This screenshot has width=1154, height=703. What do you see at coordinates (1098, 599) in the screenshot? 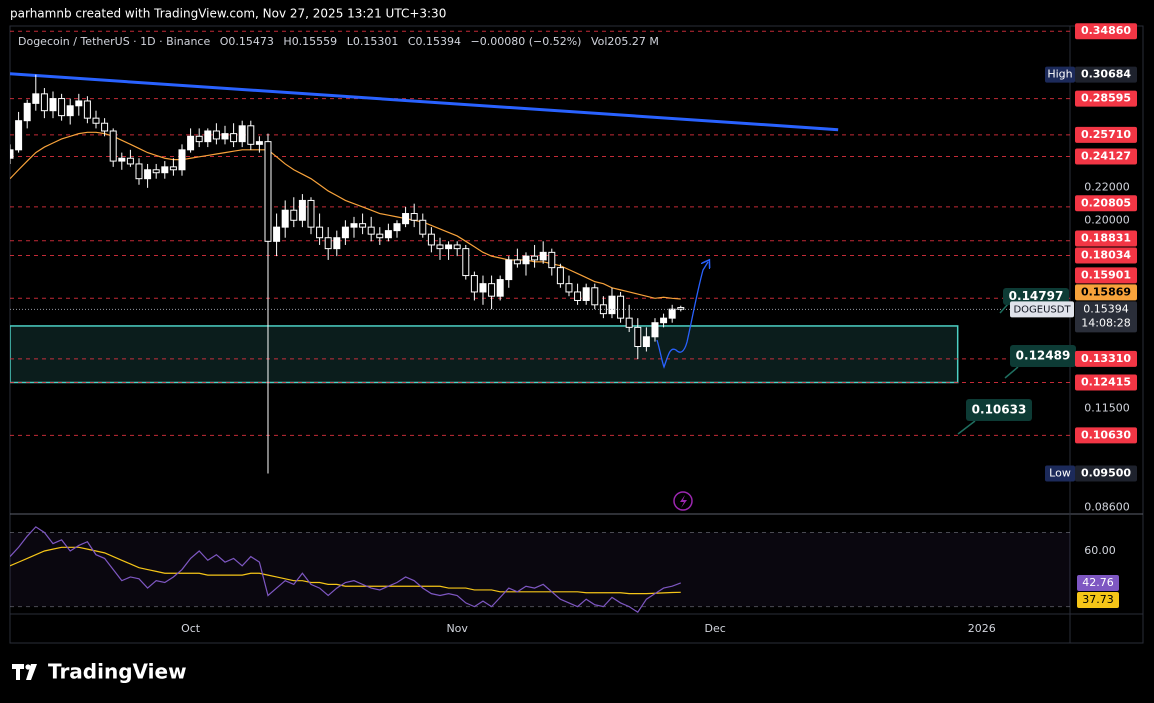
I see `rsi-ma-label: 37.73` at bounding box center [1098, 599].